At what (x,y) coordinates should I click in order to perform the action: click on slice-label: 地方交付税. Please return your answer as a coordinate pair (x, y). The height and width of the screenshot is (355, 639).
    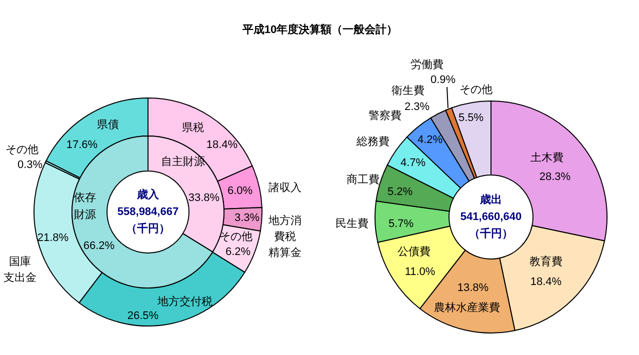
    Looking at the image, I should click on (184, 301).